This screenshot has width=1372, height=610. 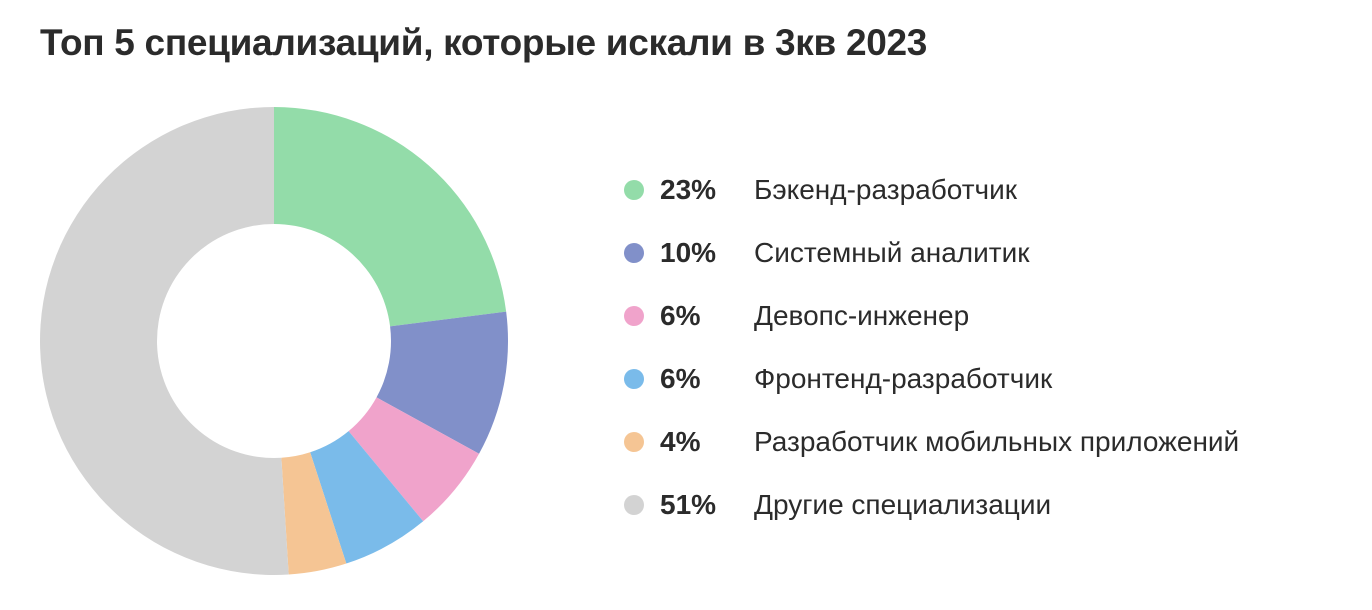 I want to click on legend-label: Девопс-инженер, so click(x=862, y=315).